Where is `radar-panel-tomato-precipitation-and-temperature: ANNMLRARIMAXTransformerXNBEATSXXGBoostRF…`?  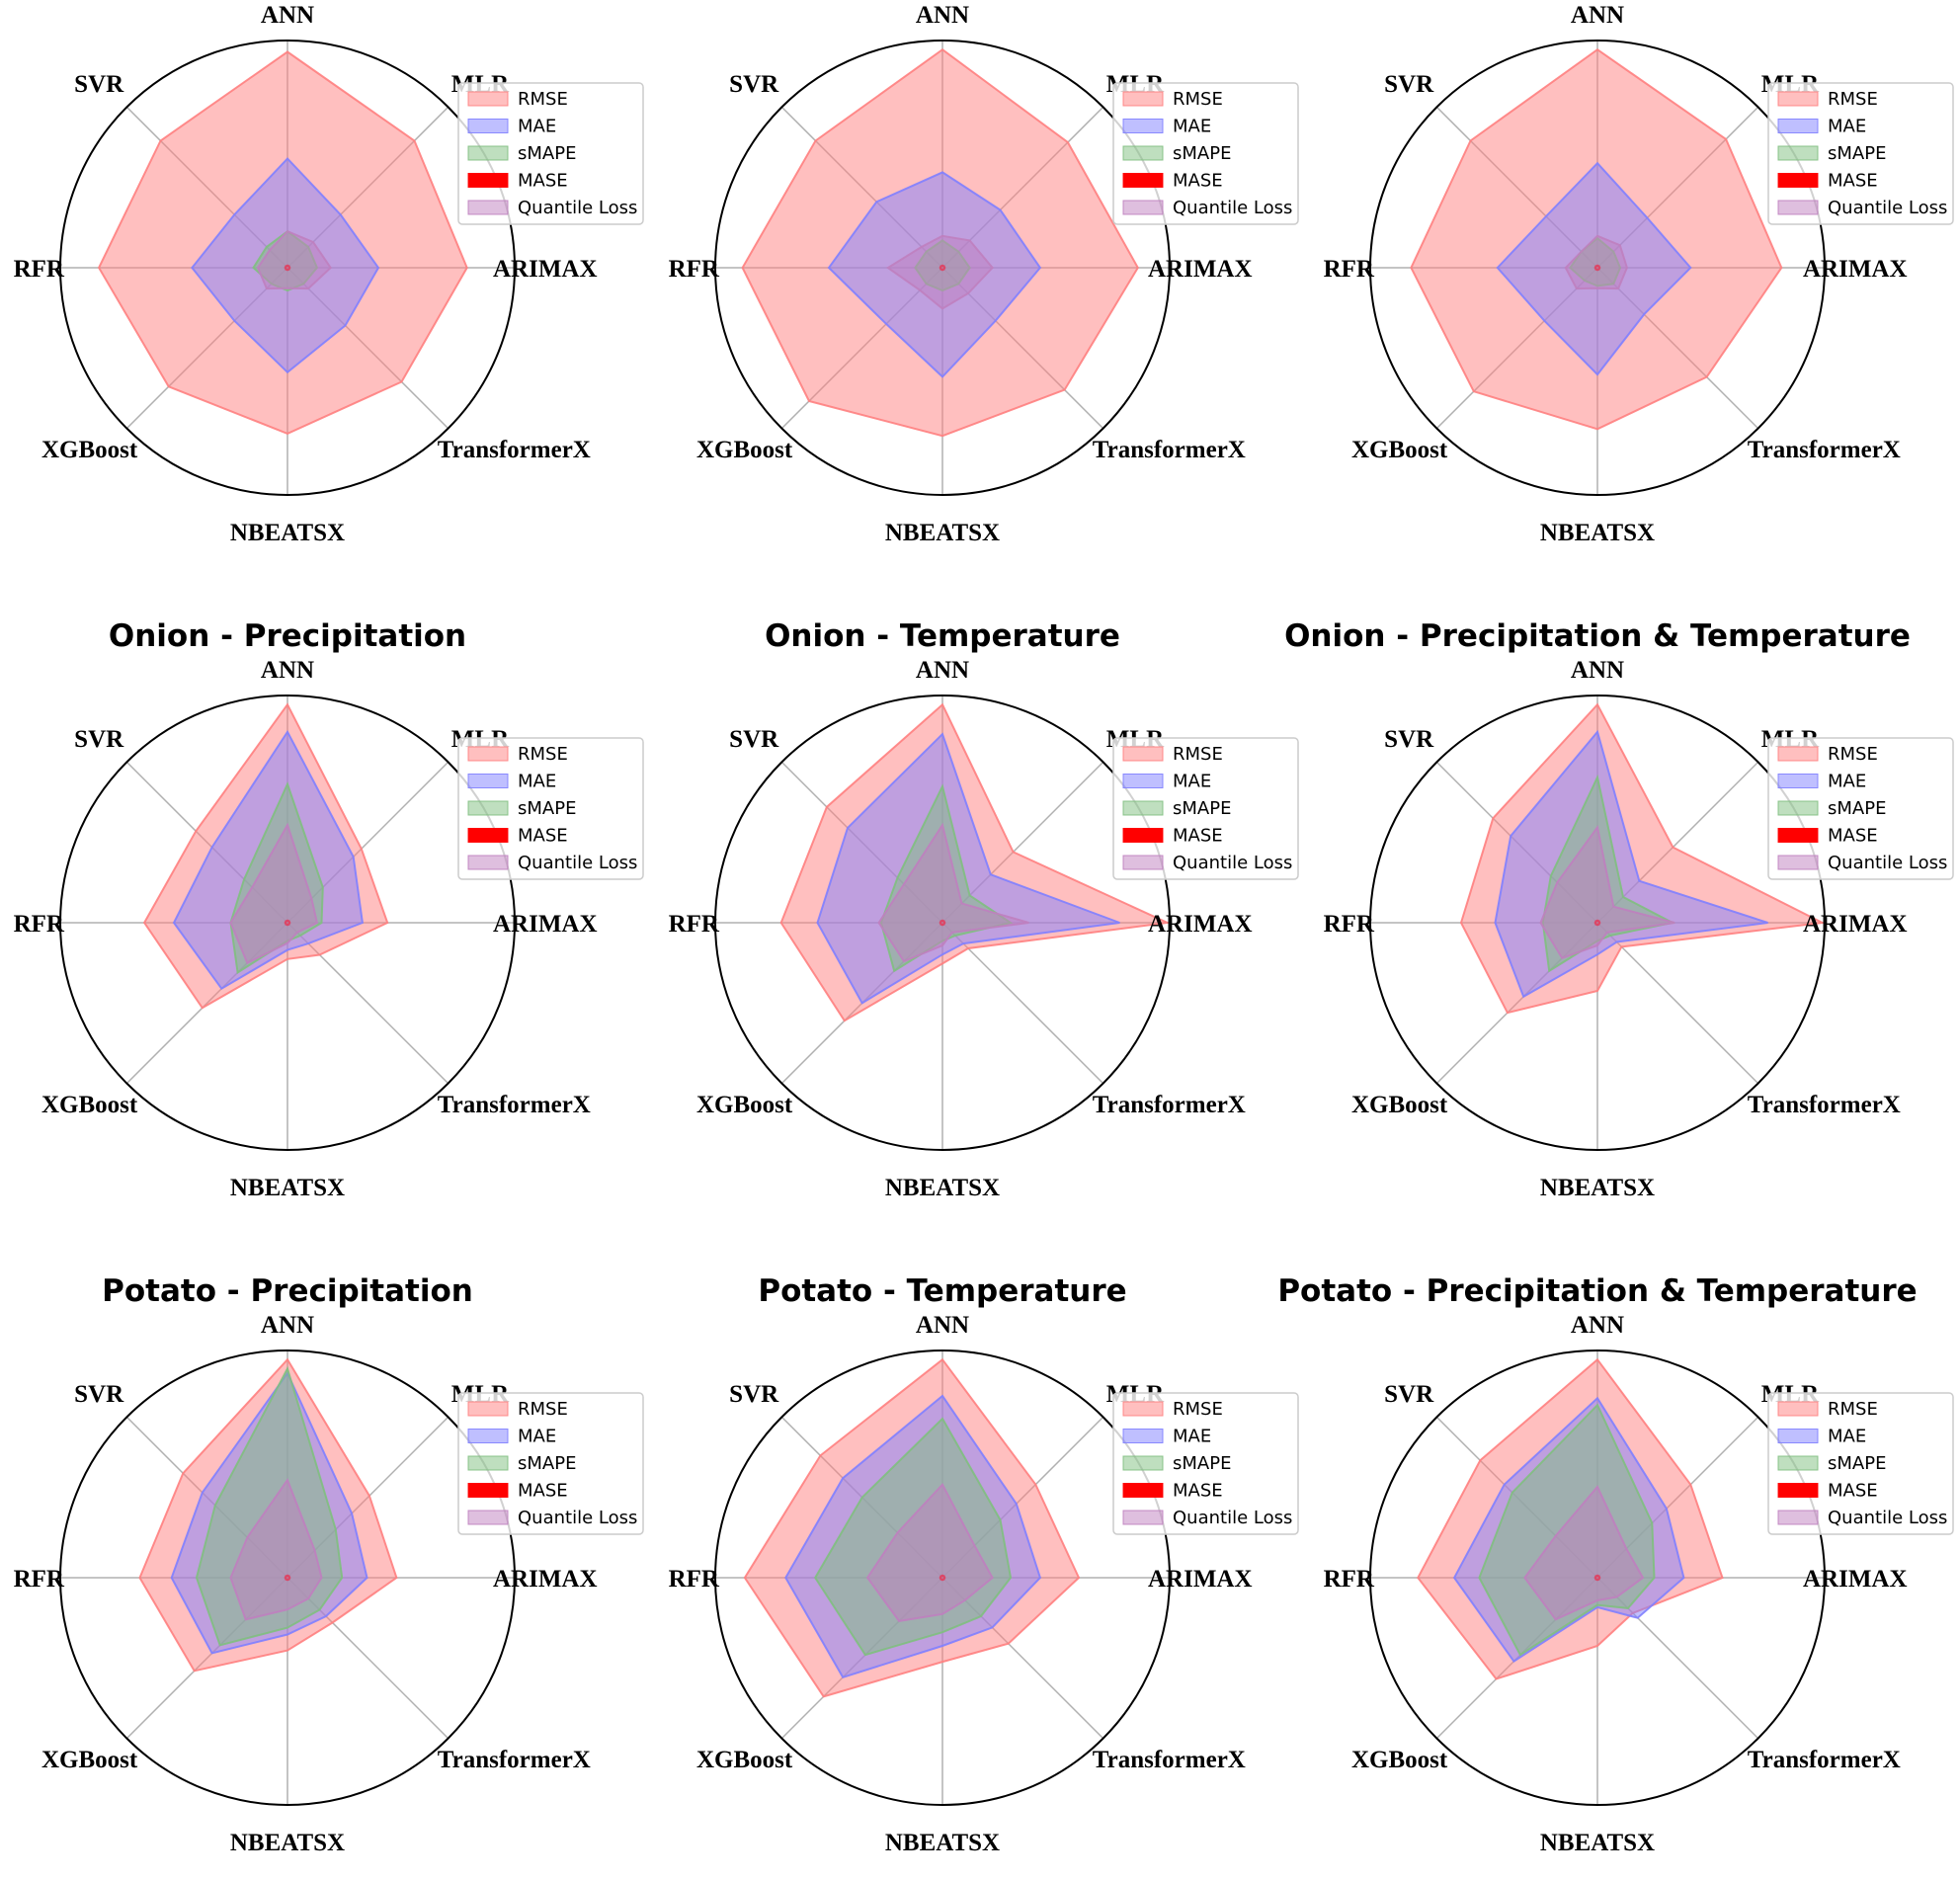
radar-panel-tomato-precipitation-and-temperature: ANNMLRARIMAXTransformerXNBEATSXXGBoostRF… is located at coordinates (1639, 274).